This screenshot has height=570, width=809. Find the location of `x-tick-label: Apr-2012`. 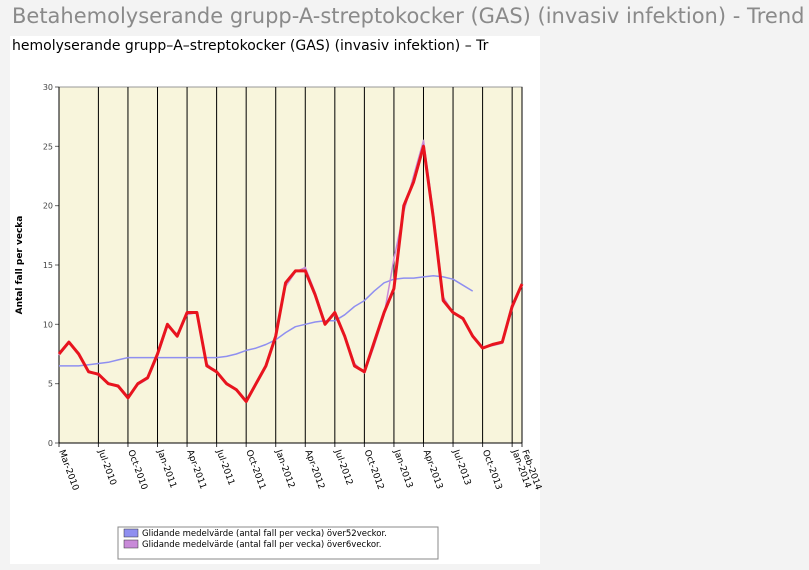

x-tick-label: Apr-2012 is located at coordinates (313, 470).